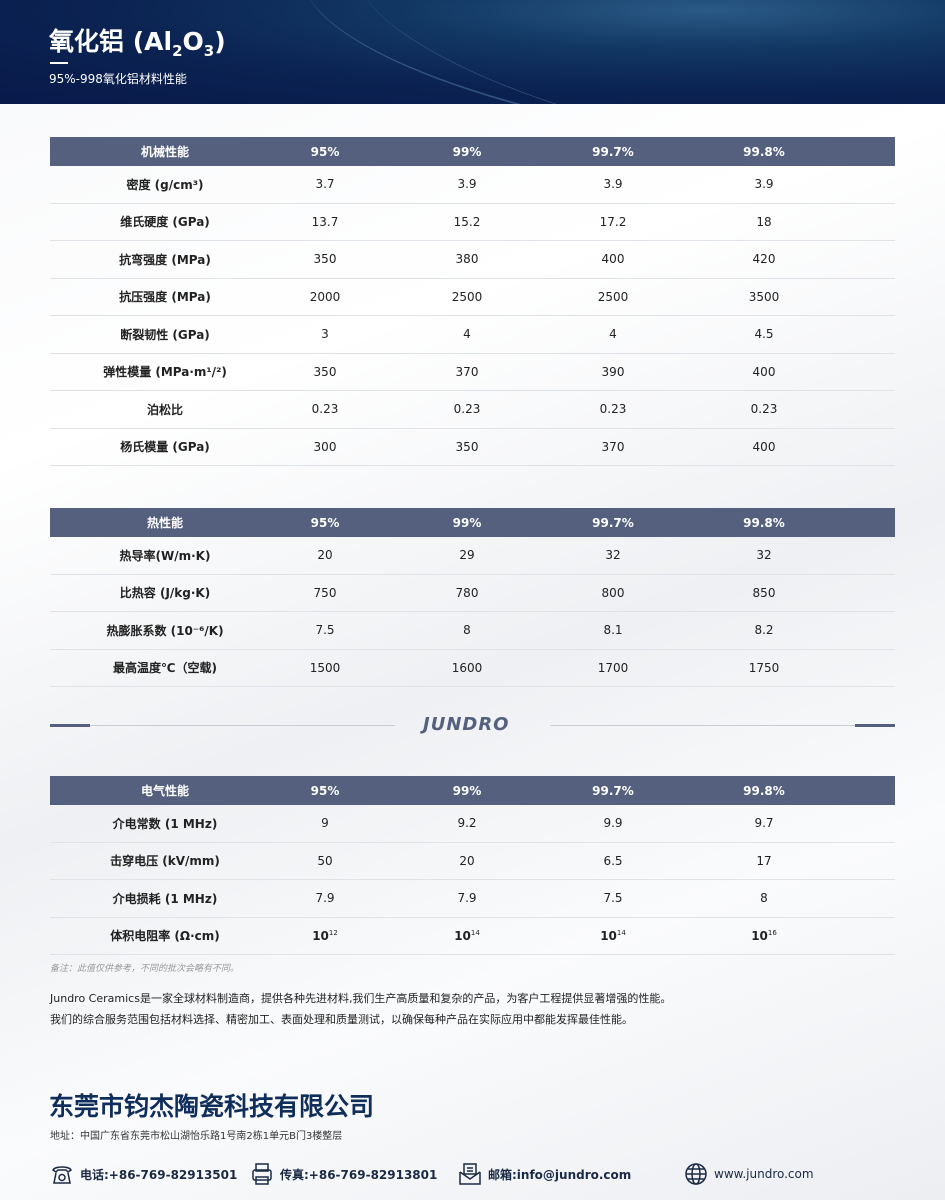 The height and width of the screenshot is (1200, 945). I want to click on table-row: 抗弯强度 (MPa) 350 380 400 420, so click(472, 260).